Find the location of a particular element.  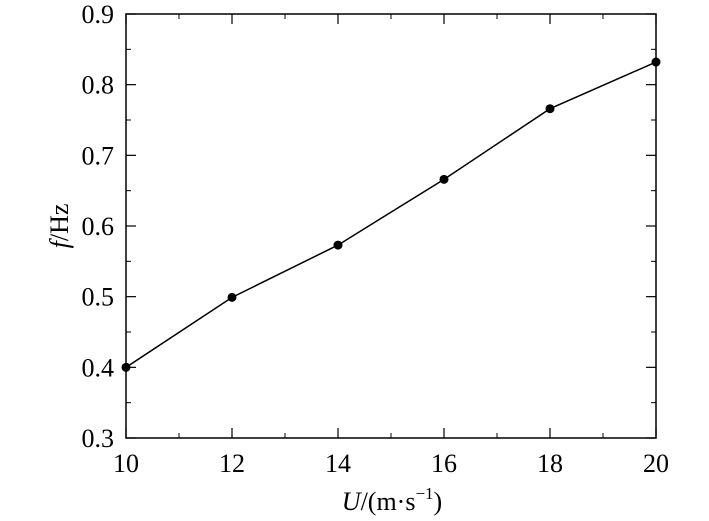

x-tick-label: 10 is located at coordinates (126, 463).